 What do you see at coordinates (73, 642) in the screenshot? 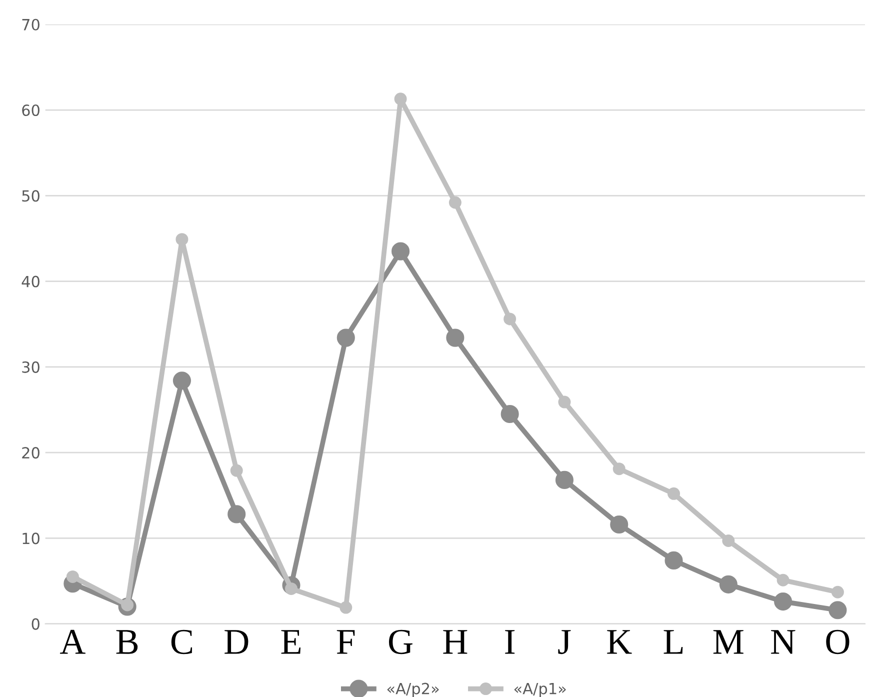
I see `x-tick-label: A` at bounding box center [73, 642].